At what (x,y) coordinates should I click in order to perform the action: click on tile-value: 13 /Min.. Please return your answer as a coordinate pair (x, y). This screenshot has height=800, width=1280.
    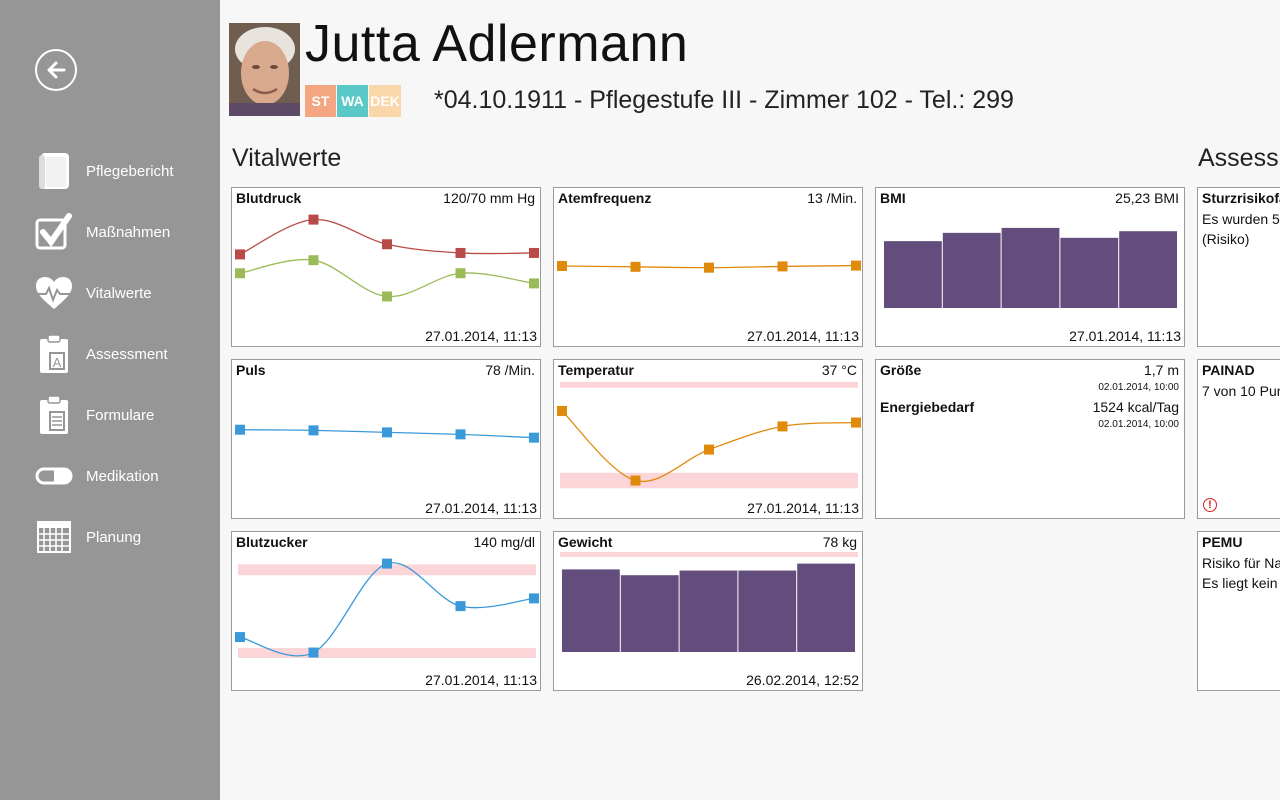
    Looking at the image, I should click on (832, 198).